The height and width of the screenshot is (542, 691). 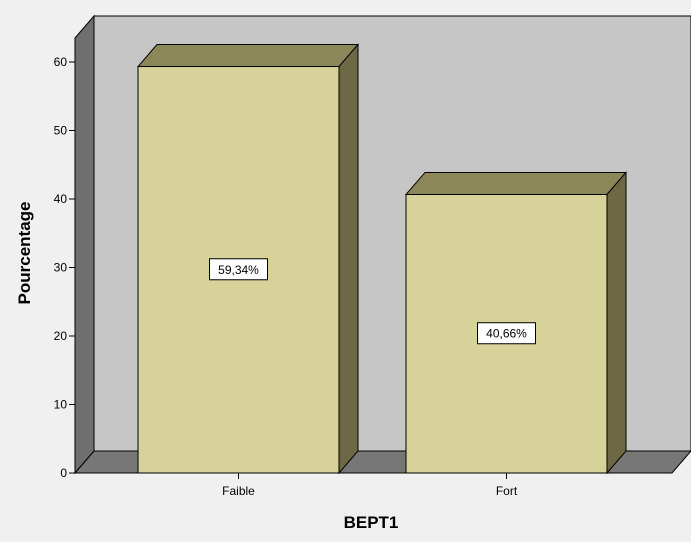 I want to click on x-axis: Faible Fort, so click(x=370, y=485).